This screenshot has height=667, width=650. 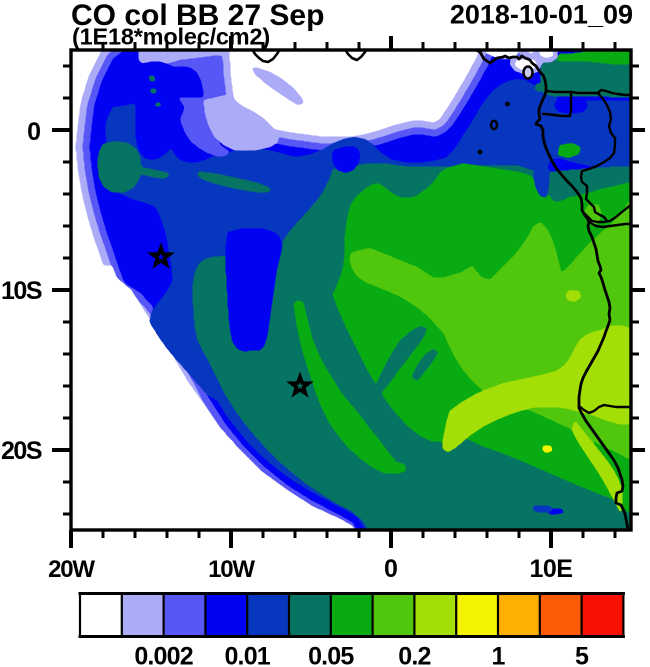 What do you see at coordinates (331, 655) in the screenshot?
I see `svg-text: 0.05` at bounding box center [331, 655].